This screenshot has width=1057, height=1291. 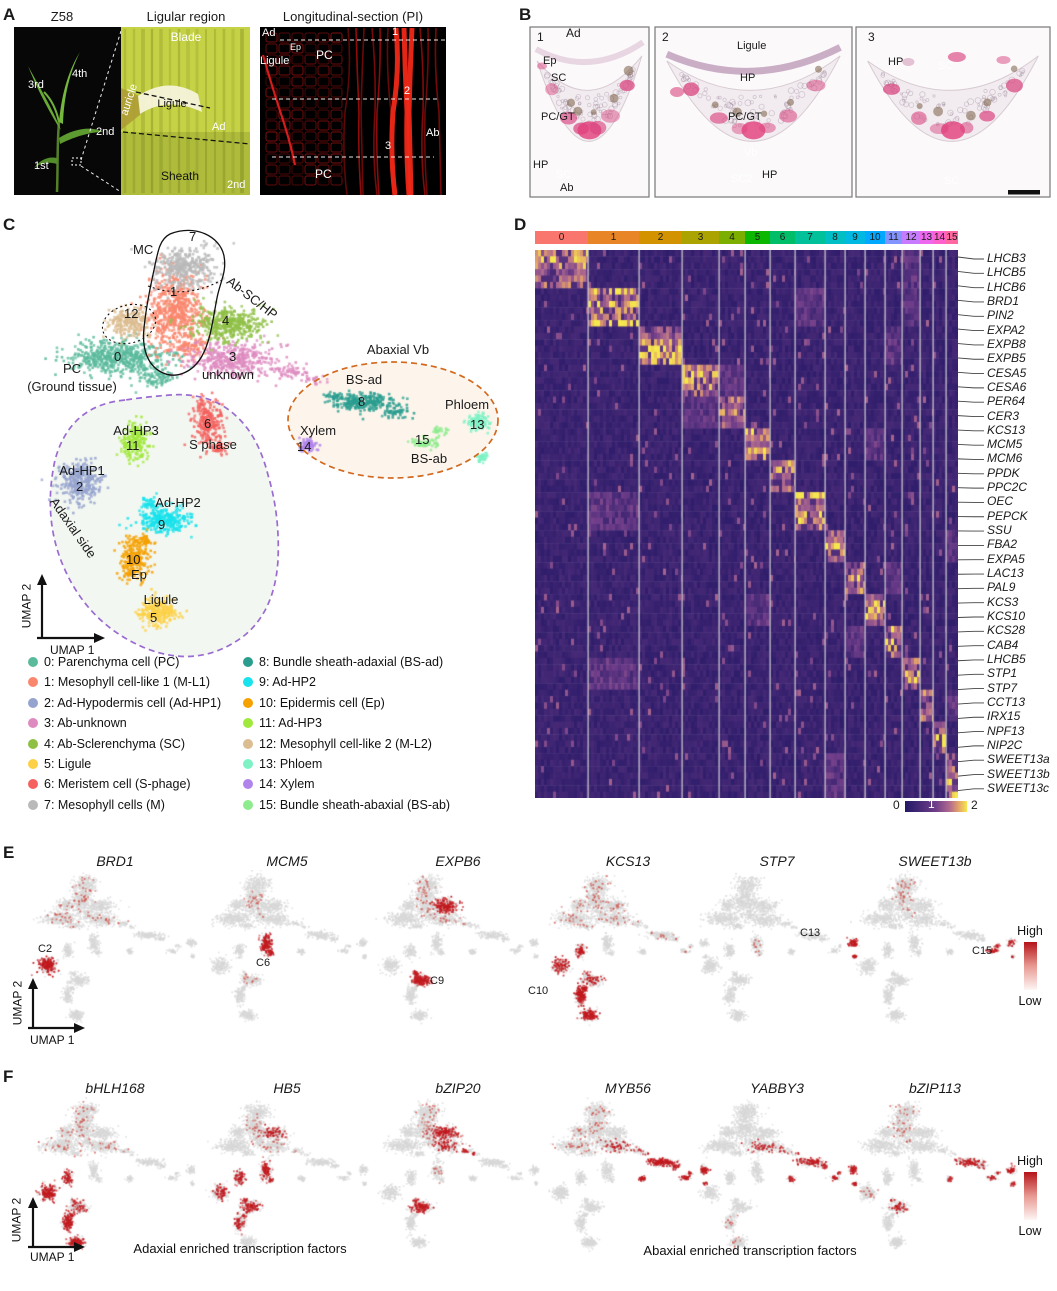 I want to click on scale-bar, so click(x=1024, y=192).